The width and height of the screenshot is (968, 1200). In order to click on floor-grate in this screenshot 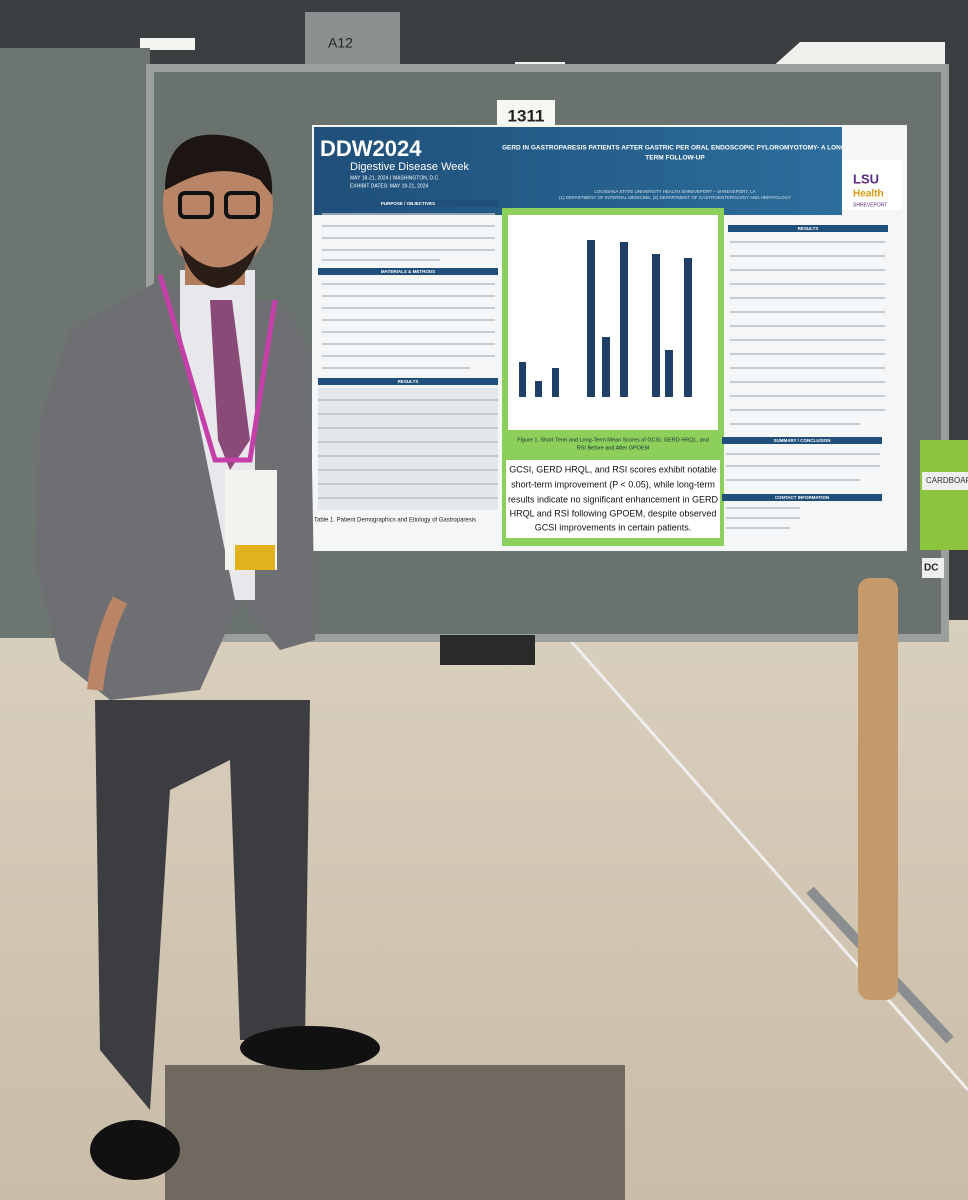, I will do `click(395, 1132)`.